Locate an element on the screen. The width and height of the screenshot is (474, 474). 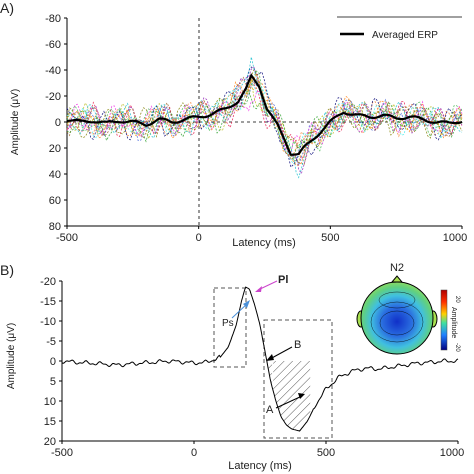
head-nose is located at coordinates (397, 279).